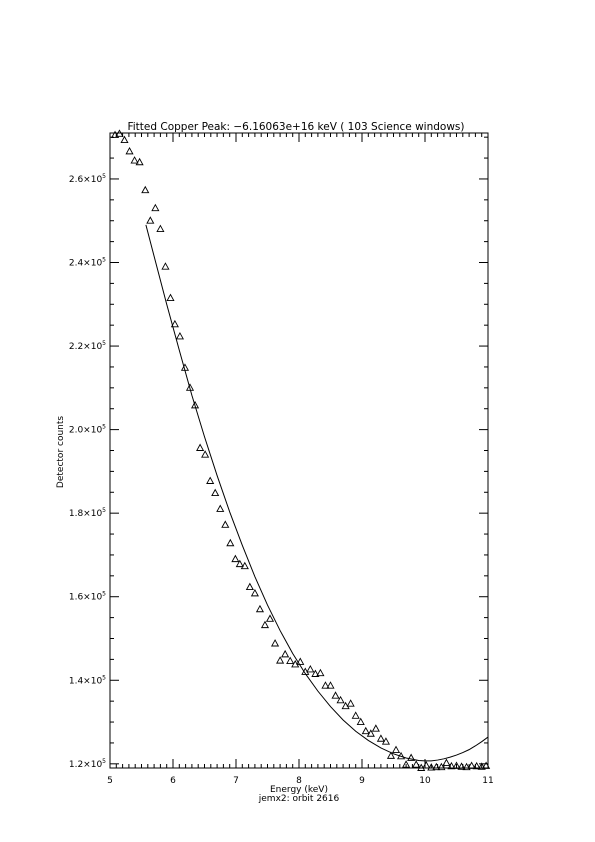 The image size is (595, 842). I want to click on x-tick-label: 6, so click(173, 781).